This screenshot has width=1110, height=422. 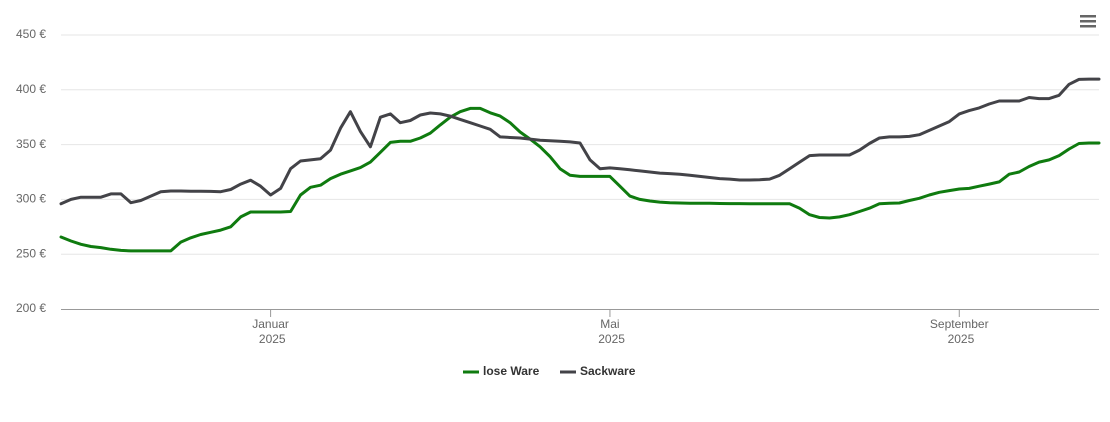 What do you see at coordinates (511, 371) in the screenshot?
I see `legend-label: lose Ware` at bounding box center [511, 371].